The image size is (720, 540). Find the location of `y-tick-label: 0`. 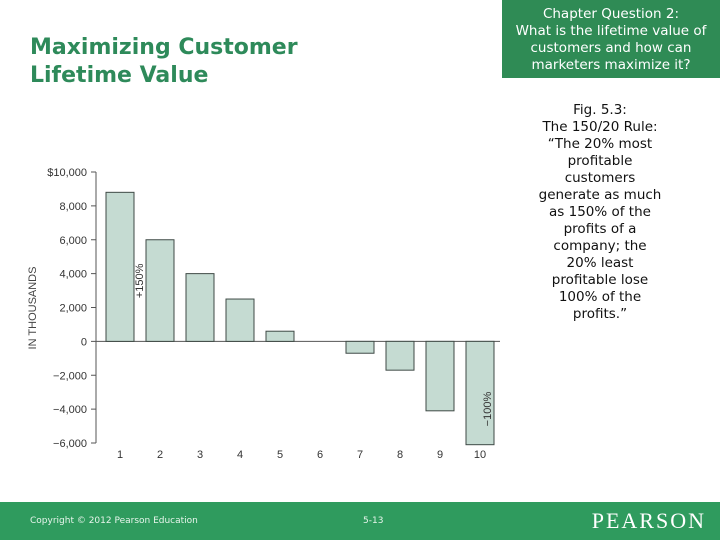

y-tick-label: 0 is located at coordinates (84, 342).